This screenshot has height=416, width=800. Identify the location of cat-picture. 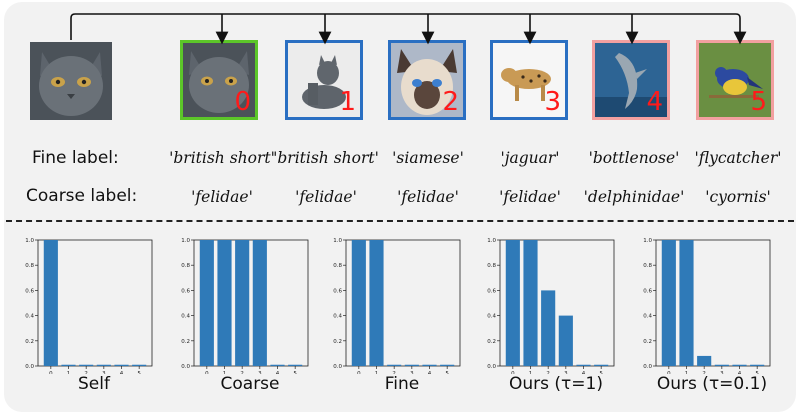
(219, 80).